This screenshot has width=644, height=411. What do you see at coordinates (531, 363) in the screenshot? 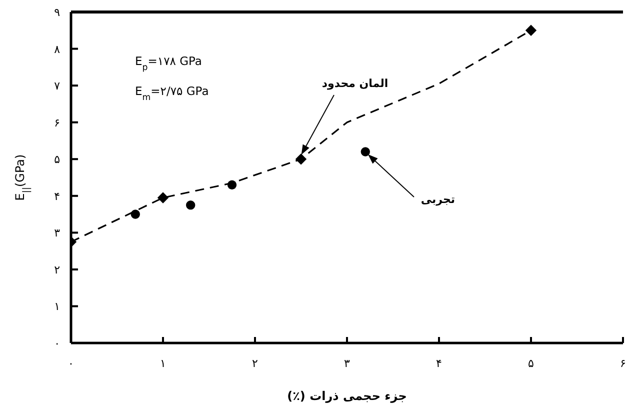
I see `x-tick-label: ۵` at bounding box center [531, 363].